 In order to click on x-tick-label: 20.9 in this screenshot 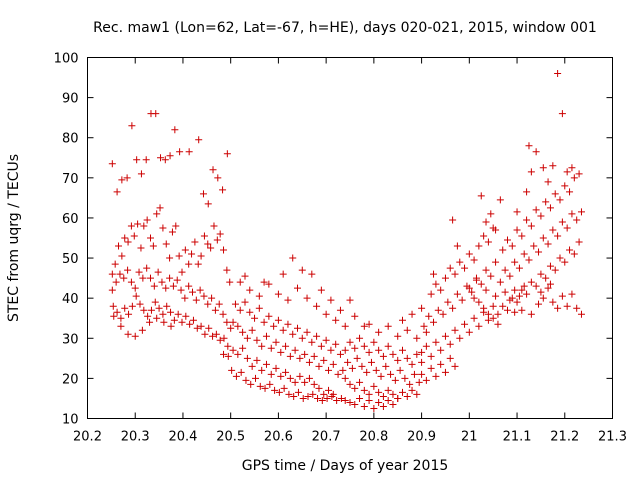, I will do `click(421, 437)`.